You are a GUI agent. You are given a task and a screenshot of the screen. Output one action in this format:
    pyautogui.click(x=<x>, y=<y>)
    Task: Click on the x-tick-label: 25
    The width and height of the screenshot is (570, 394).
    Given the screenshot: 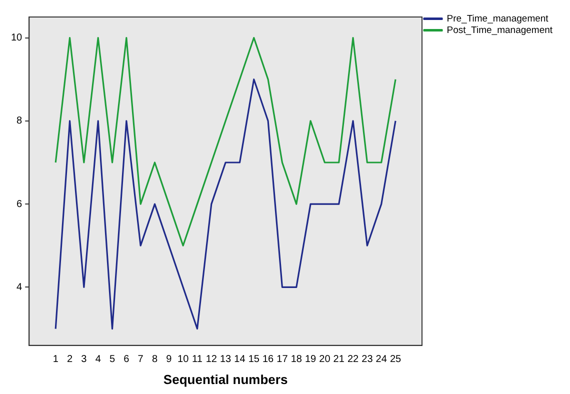 What is the action you would take?
    pyautogui.click(x=396, y=360)
    